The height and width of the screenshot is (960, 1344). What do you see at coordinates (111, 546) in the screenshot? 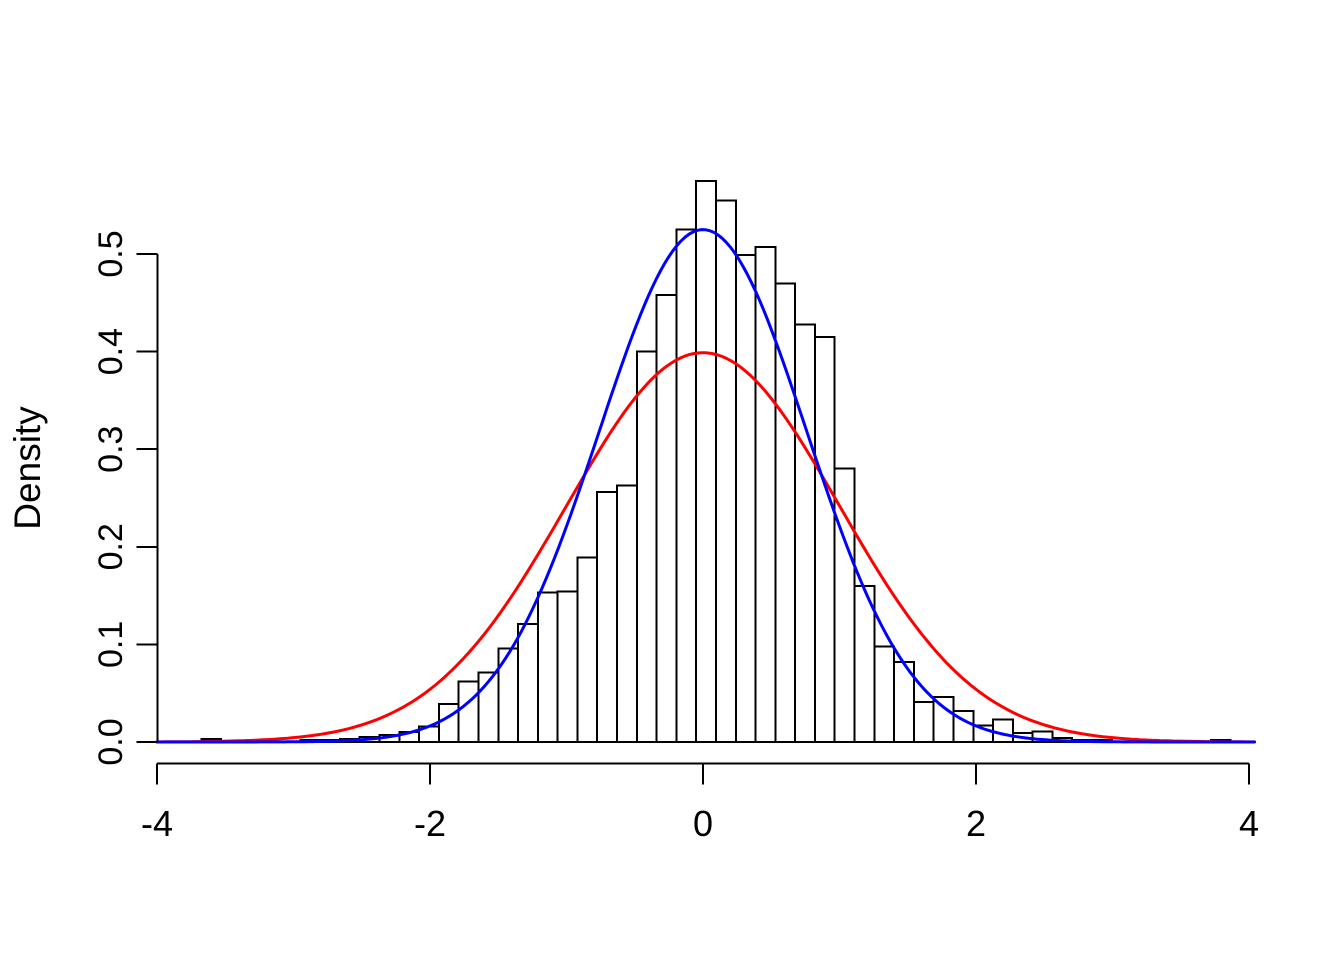
I see `y-tick-label: 0.2` at bounding box center [111, 546].